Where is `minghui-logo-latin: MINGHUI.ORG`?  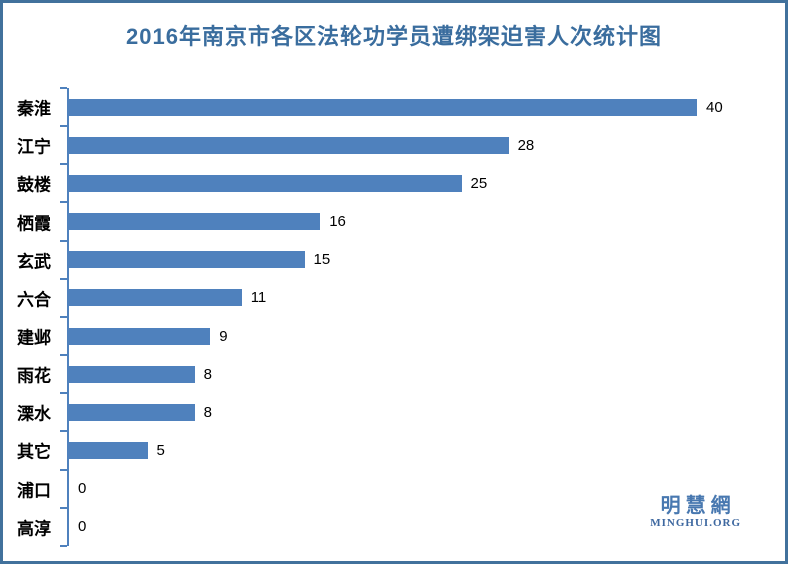
minghui-logo-latin: MINGHUI.ORG is located at coordinates (695, 523).